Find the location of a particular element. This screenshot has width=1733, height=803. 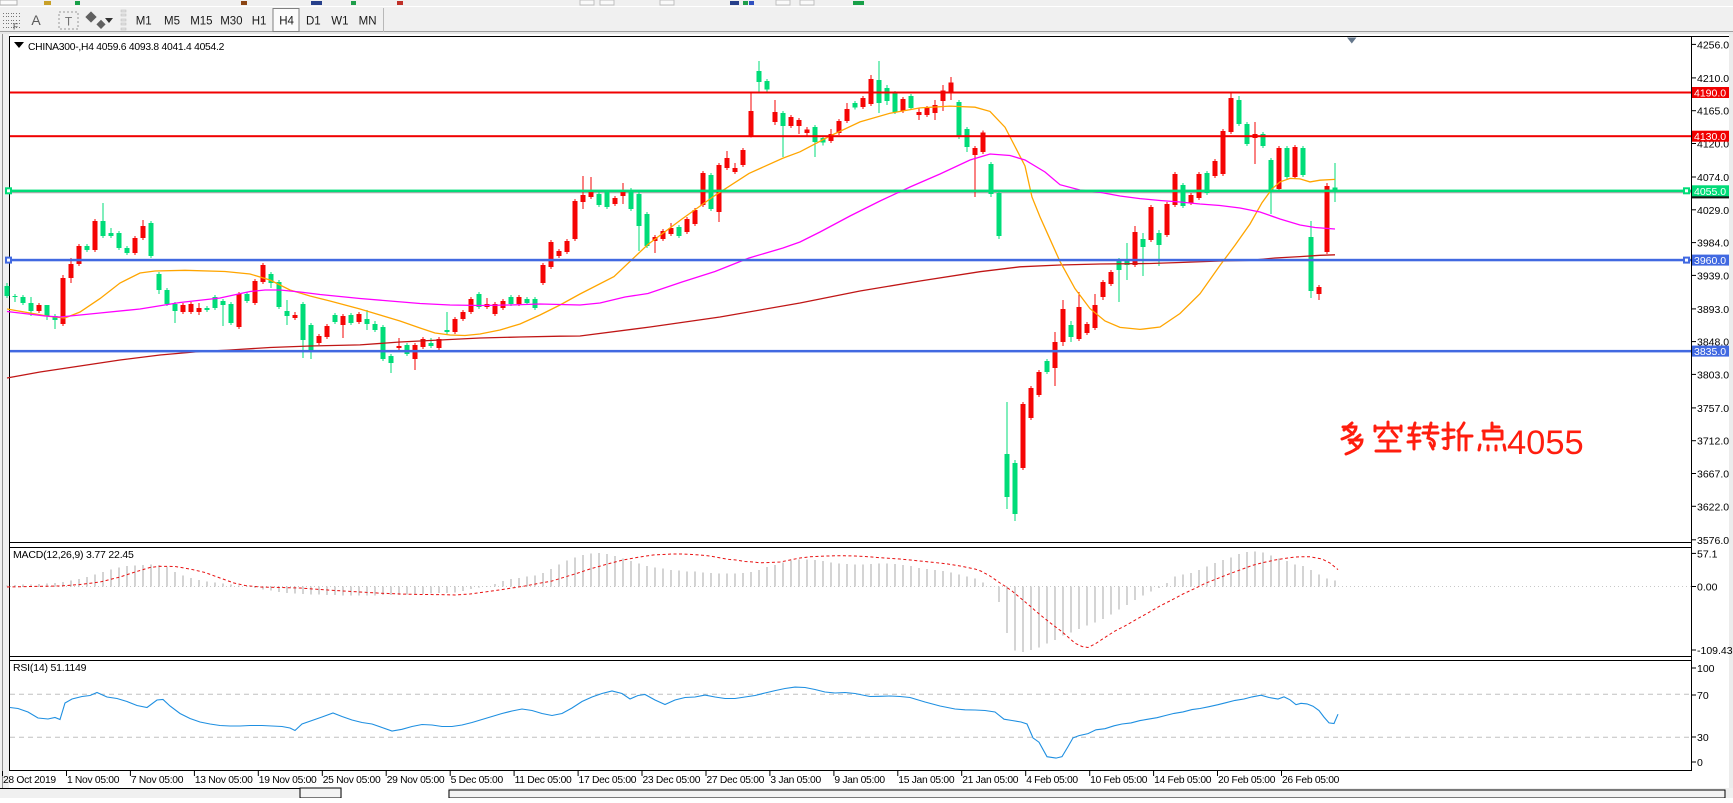

svg-text: 25 Nov 05:00 is located at coordinates (352, 780).